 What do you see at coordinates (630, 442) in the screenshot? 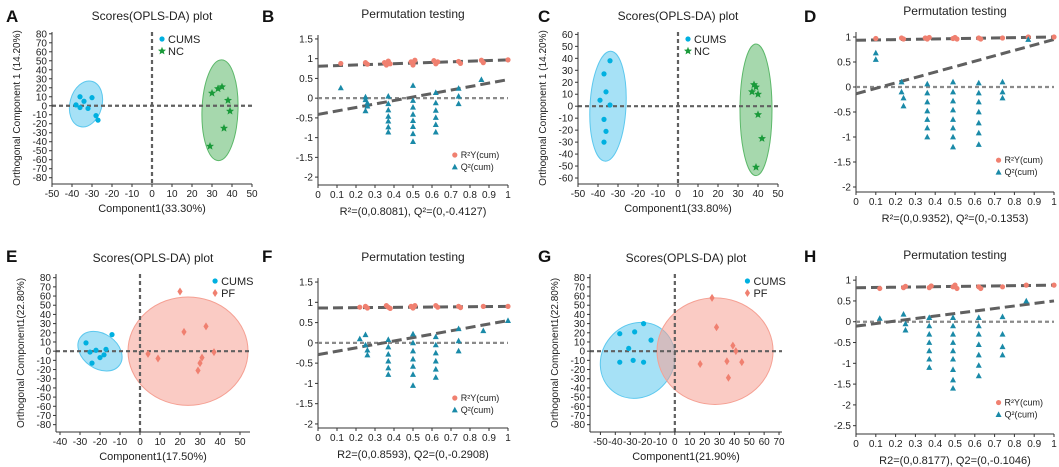
I see `x-tick-label: -30` at bounding box center [630, 442].